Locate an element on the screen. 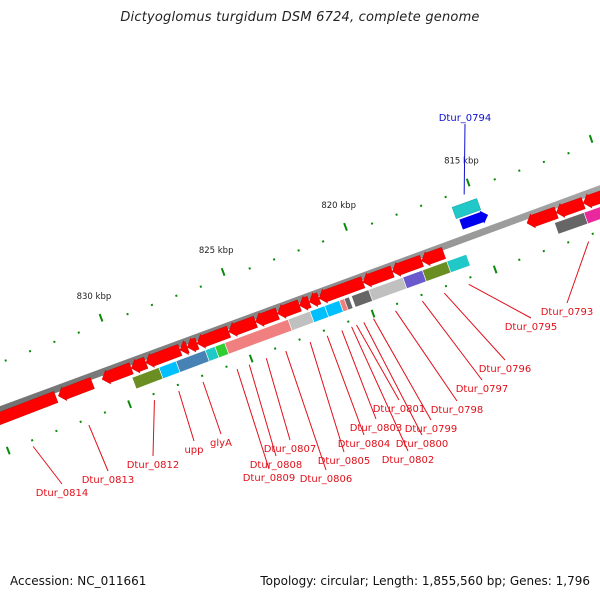 Image resolution: width=600 pixels, height=600 pixels. gene-label: Dtur_0798 is located at coordinates (457, 410).